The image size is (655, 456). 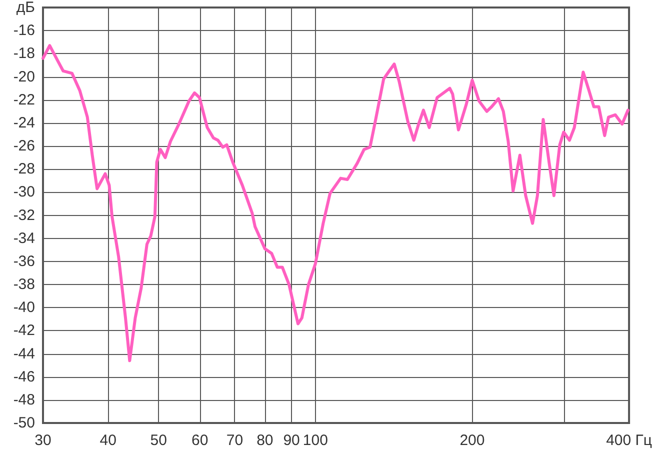 What do you see at coordinates (24, 192) in the screenshot?
I see `y-tick-label: -30` at bounding box center [24, 192].